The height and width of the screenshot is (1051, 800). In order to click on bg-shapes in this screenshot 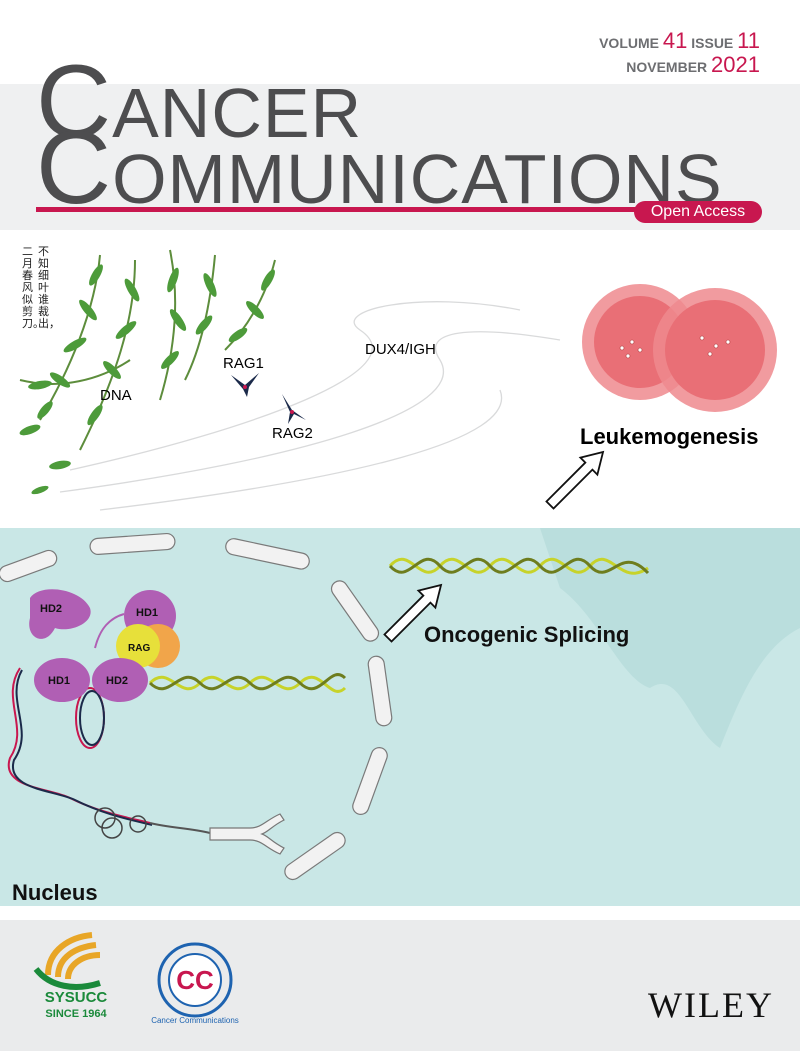, I will do `click(670, 638)`.